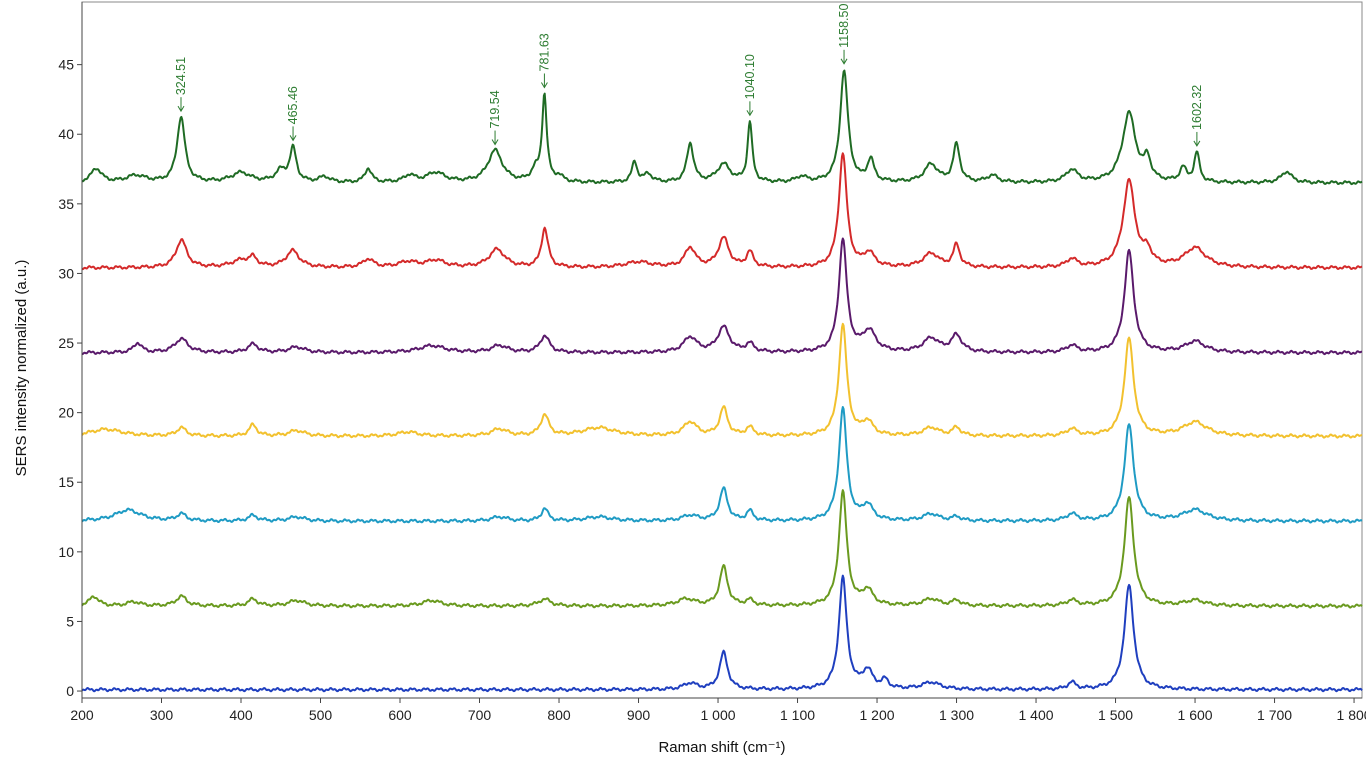 The image size is (1366, 768). I want to click on x-tick-label: 1 500, so click(1115, 715).